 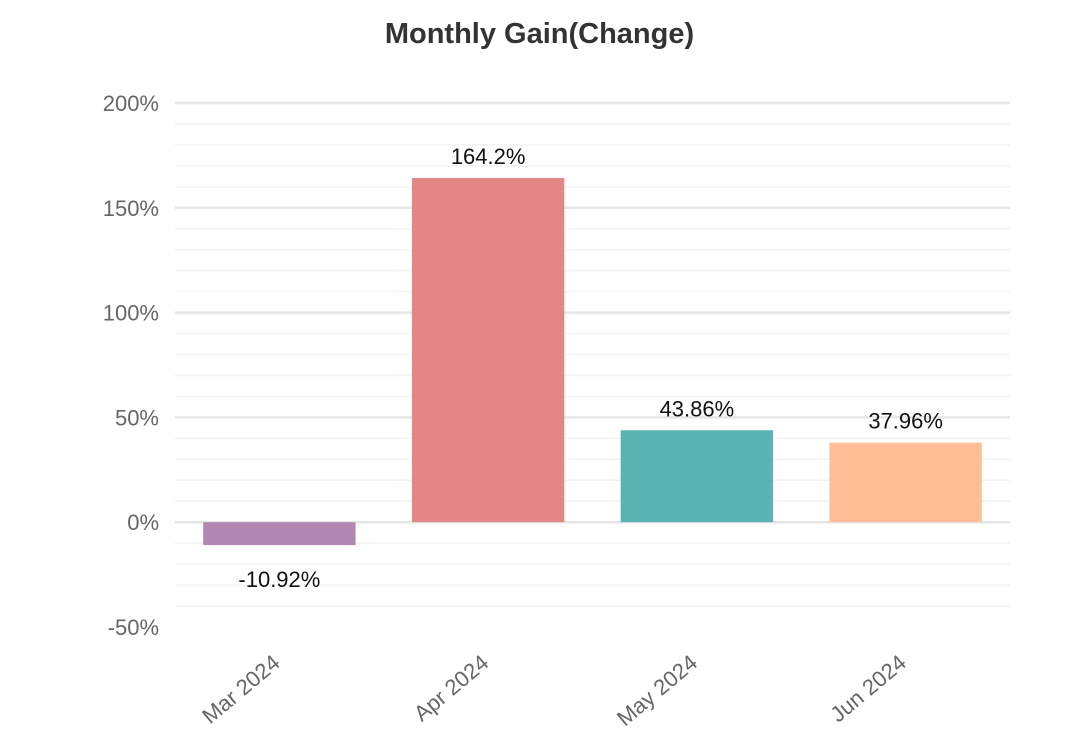 What do you see at coordinates (867, 688) in the screenshot?
I see `x-tick-label: Jun 2024` at bounding box center [867, 688].